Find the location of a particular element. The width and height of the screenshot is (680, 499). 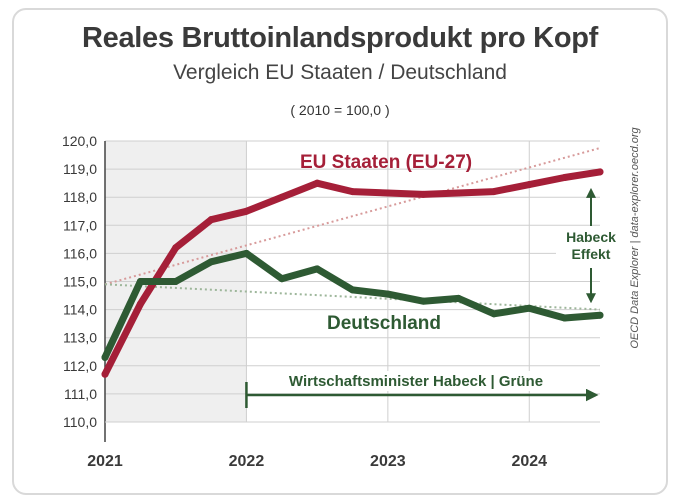

series-label-de: Deutschland is located at coordinates (384, 323).